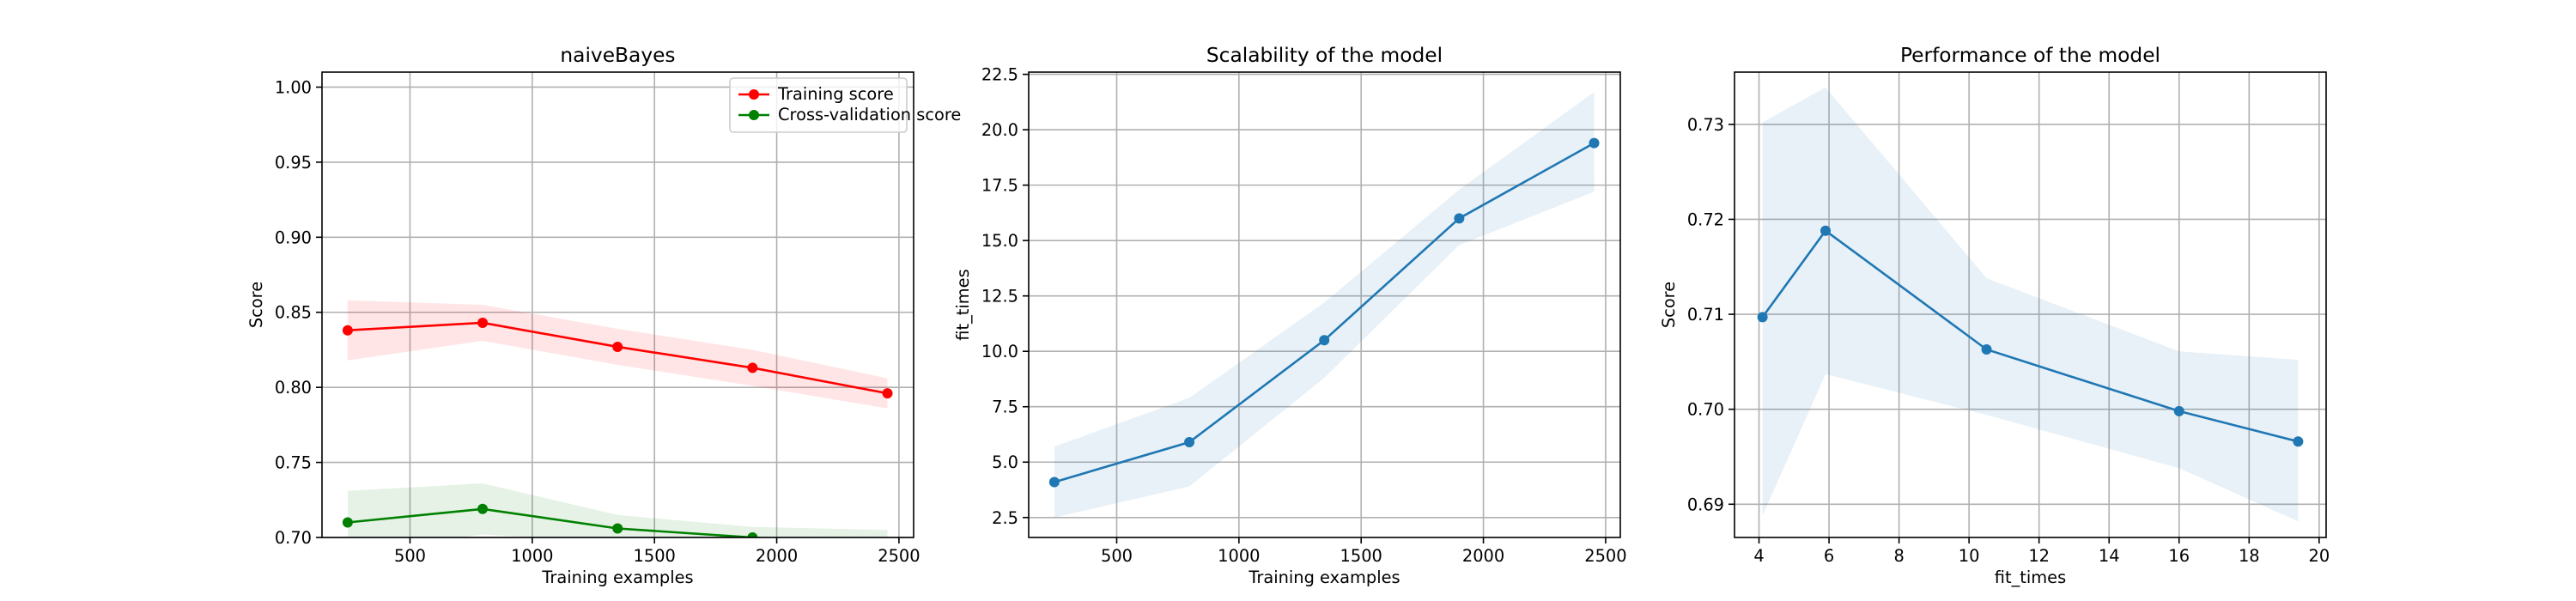  Describe the element at coordinates (1705, 219) in the screenshot. I see `y-tick-label: 0.72` at that location.